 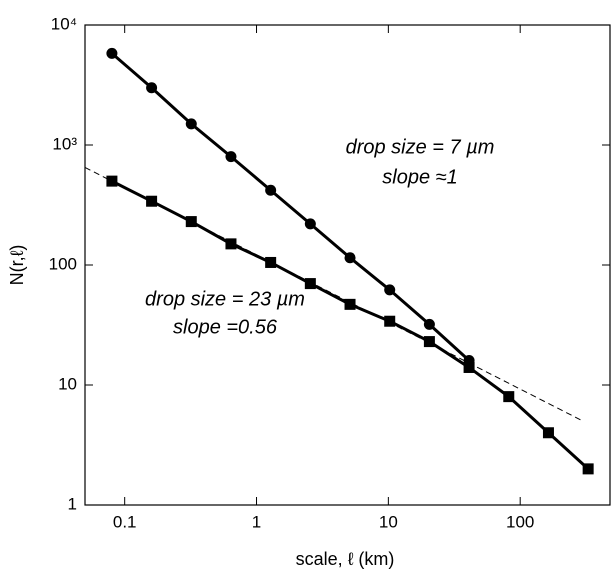 I want to click on y-tick-label: 100, so click(x=63, y=263).